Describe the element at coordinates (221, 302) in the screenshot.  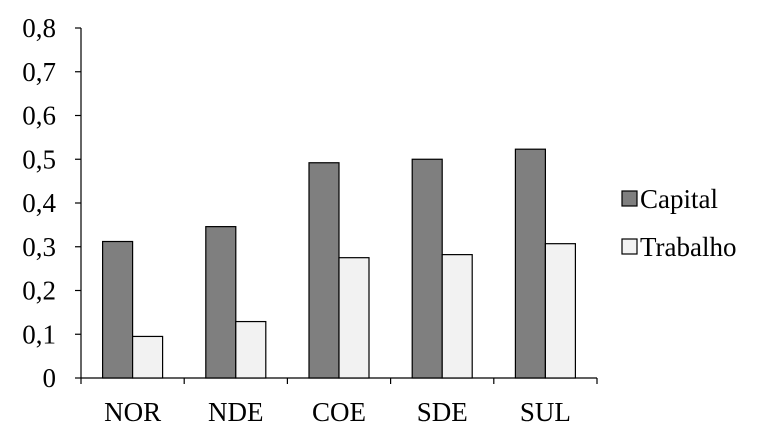
I see `bar-capital-nde` at that location.